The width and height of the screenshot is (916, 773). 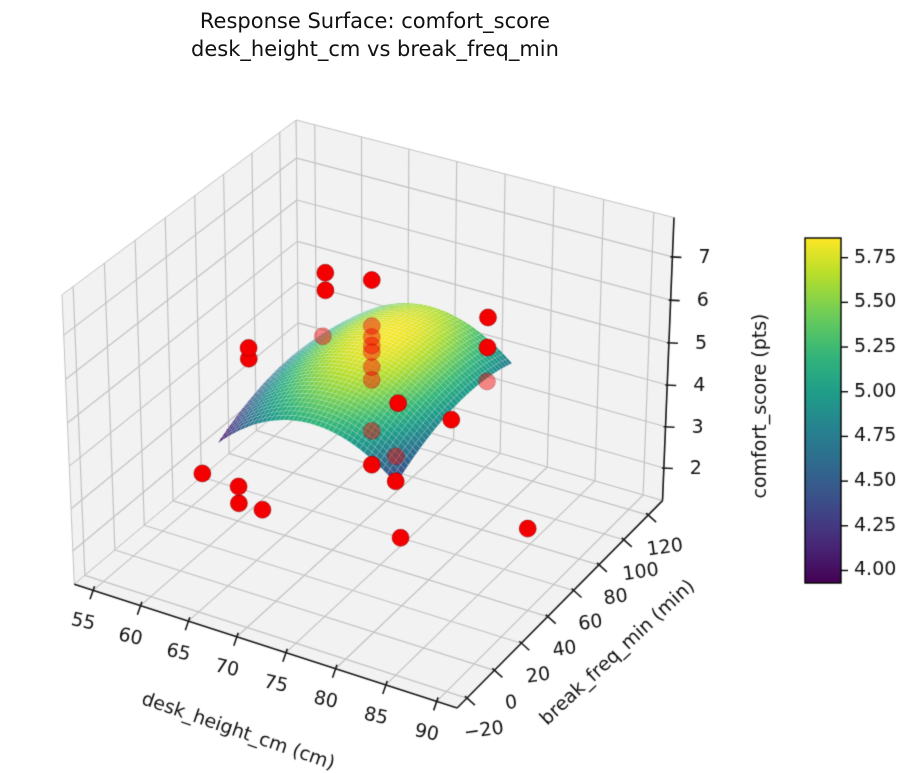 What do you see at coordinates (375, 49) in the screenshot?
I see `chart-title-line2: desk_height_cm vs break_freq_min` at bounding box center [375, 49].